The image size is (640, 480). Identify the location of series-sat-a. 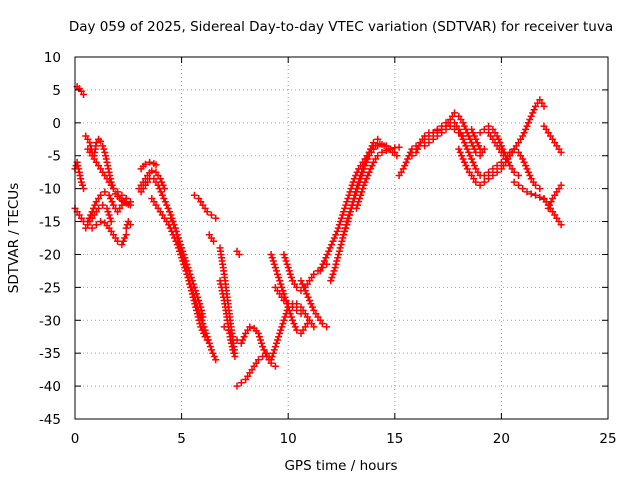
(80, 90).